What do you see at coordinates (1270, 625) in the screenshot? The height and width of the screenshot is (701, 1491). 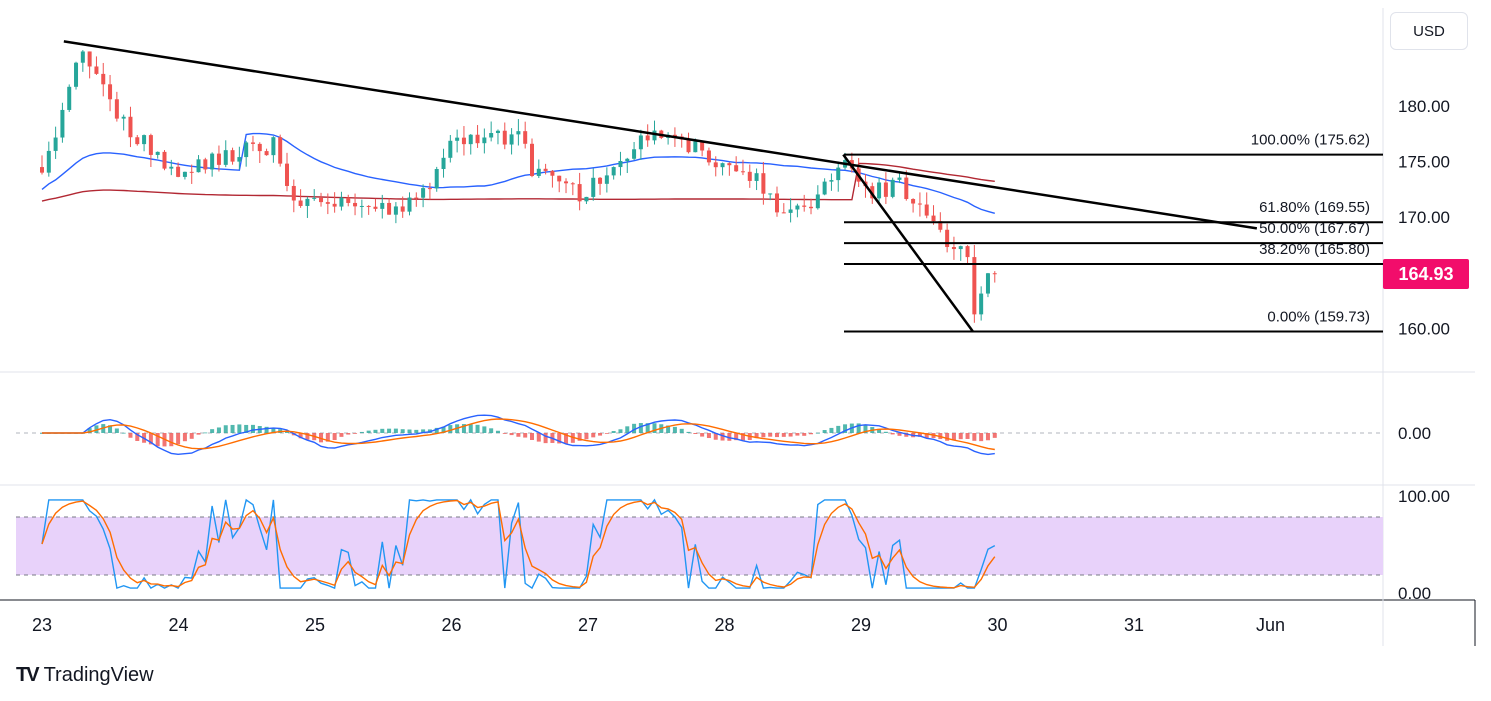 I see `date-tick-label: Jun` at bounding box center [1270, 625].